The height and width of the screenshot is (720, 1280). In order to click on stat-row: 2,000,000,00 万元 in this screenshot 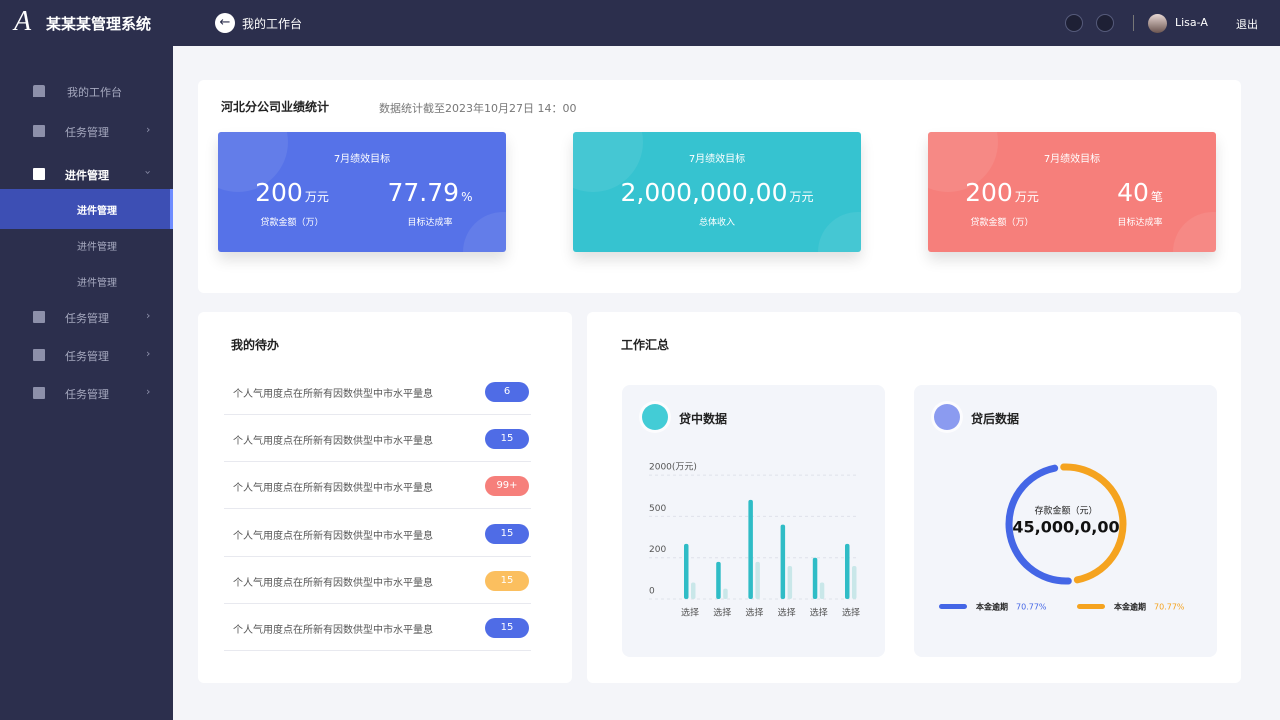, I will do `click(717, 192)`.